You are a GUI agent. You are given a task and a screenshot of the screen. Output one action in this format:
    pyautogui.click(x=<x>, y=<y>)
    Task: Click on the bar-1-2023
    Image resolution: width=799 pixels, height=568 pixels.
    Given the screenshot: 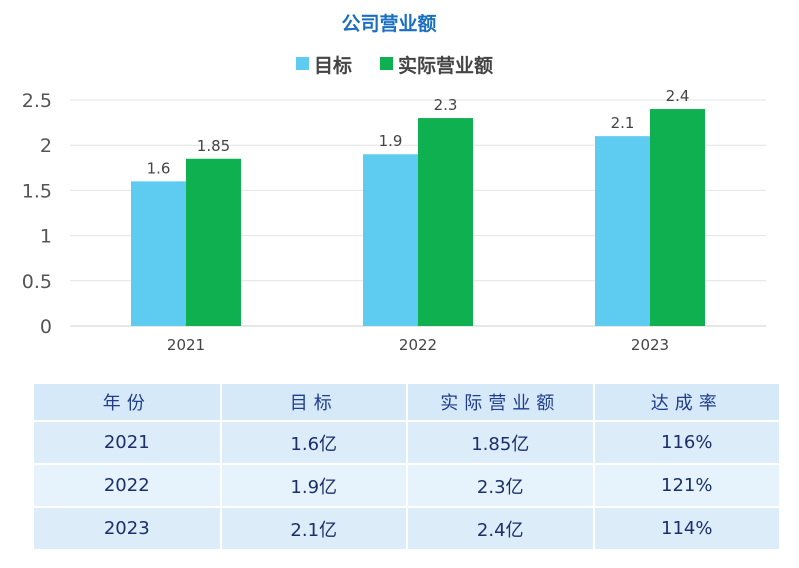 What is the action you would take?
    pyautogui.click(x=677, y=217)
    